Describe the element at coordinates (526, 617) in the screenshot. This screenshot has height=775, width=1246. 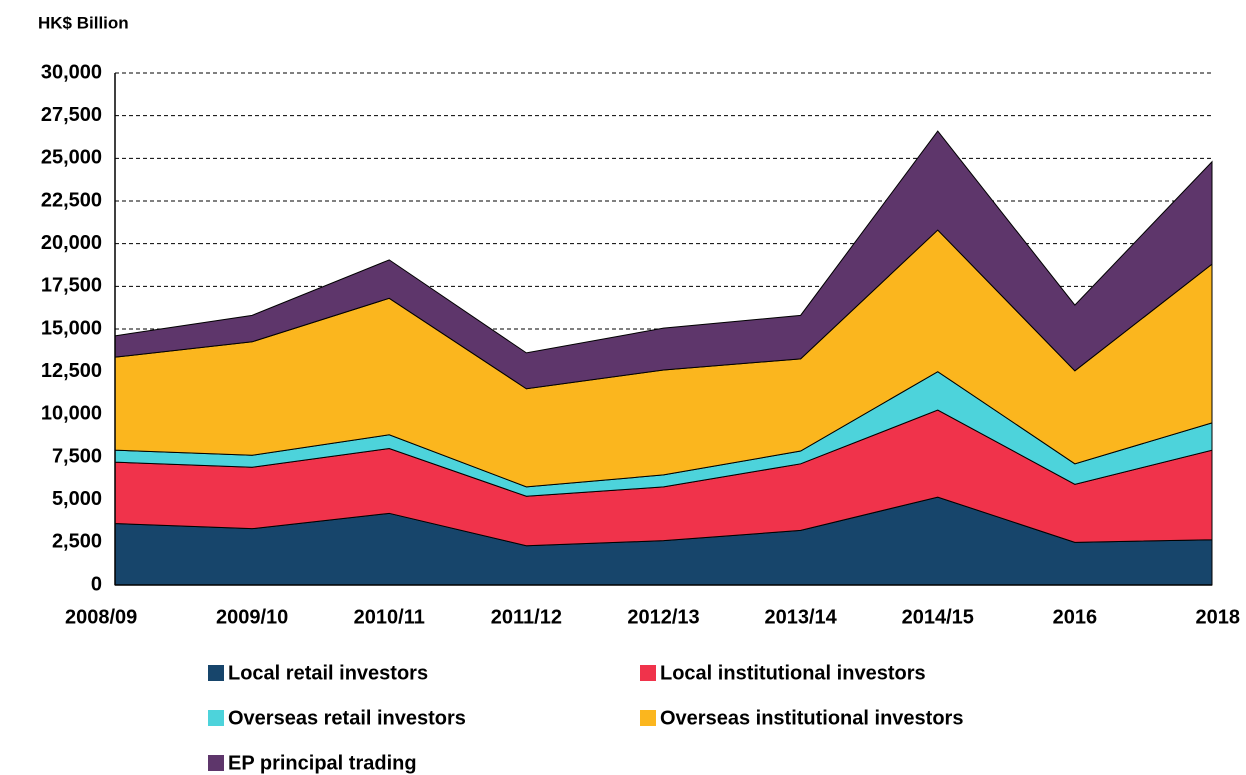
I see `x-tick-label: 2011/12` at that location.